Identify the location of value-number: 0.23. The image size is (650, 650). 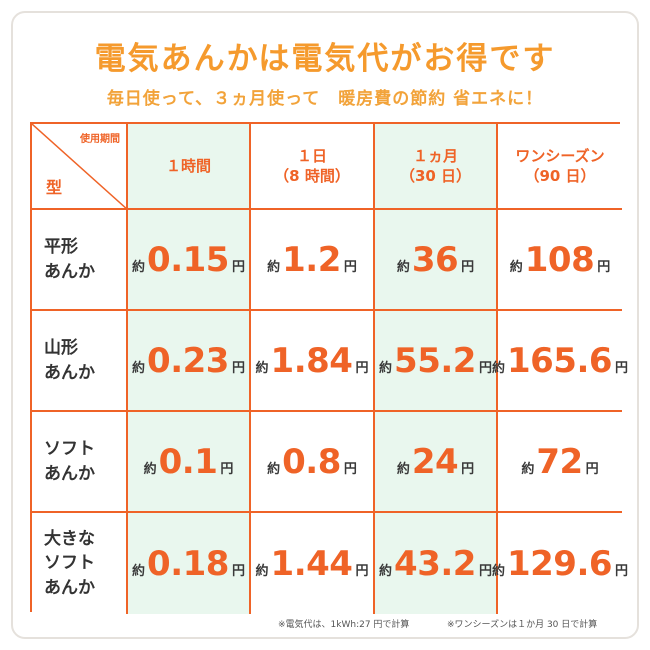
(188, 360).